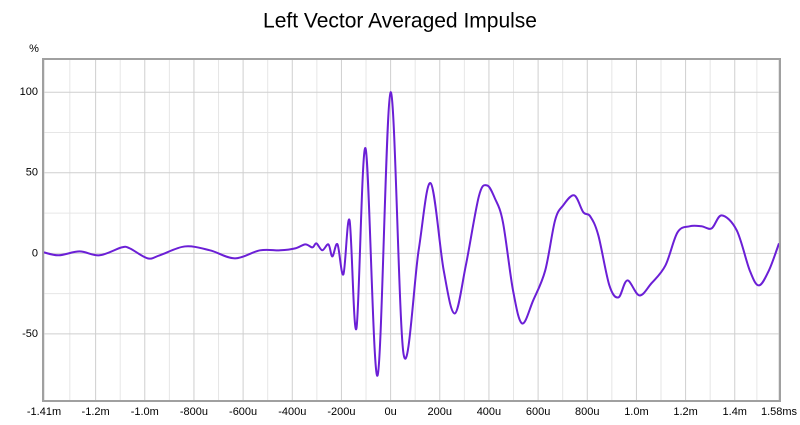 The width and height of the screenshot is (800, 425). Describe the element at coordinates (489, 412) in the screenshot. I see `x-tick-label: 400u` at that location.